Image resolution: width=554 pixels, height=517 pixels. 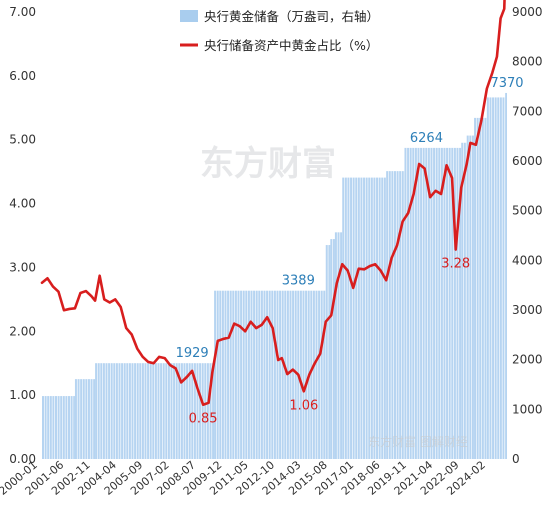 I want to click on watermark-small-text: 东方财富 图解财经, so click(x=418, y=441).